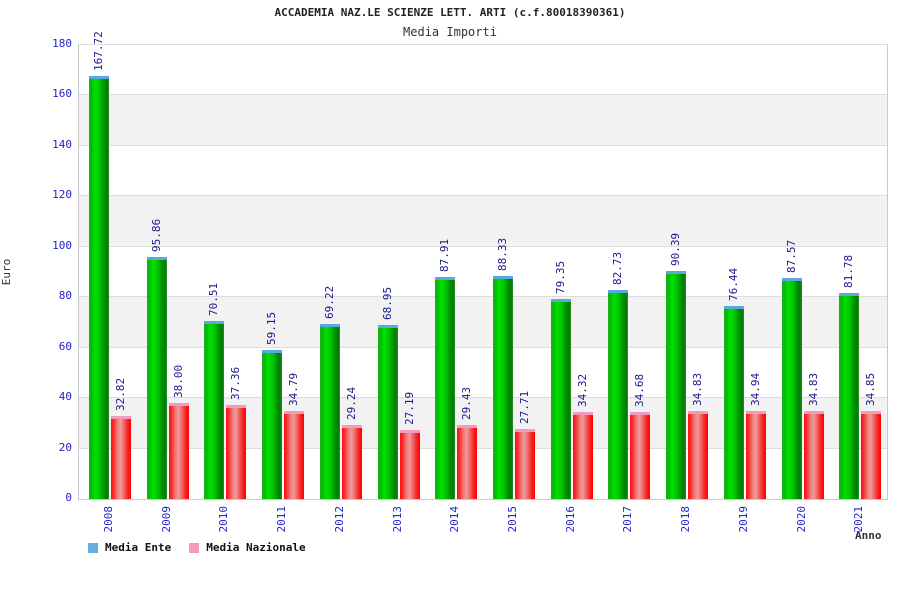 The image size is (900, 600). Describe the element at coordinates (512, 519) in the screenshot. I see `x-axis-tick-label-2015: 2015` at that location.